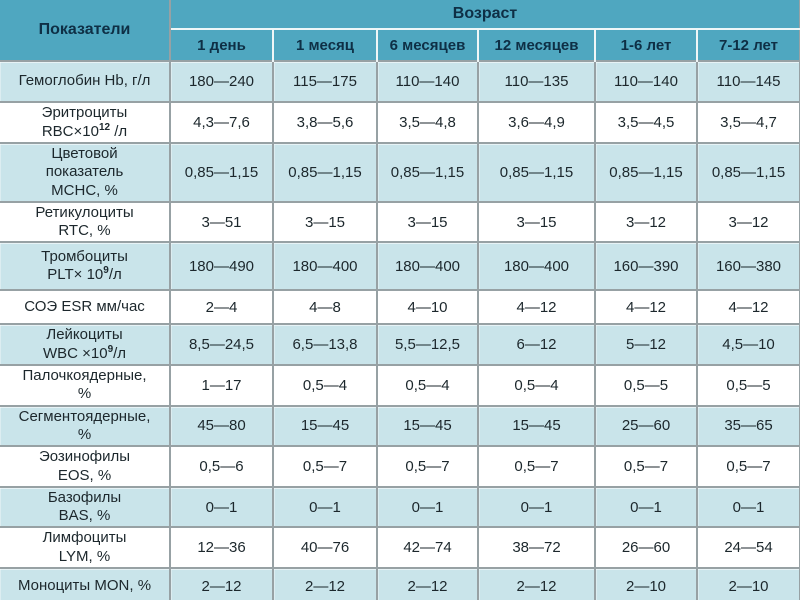 Image resolution: width=800 pixels, height=600 pixels. I want to click on value-cell: 180—490, so click(221, 266).